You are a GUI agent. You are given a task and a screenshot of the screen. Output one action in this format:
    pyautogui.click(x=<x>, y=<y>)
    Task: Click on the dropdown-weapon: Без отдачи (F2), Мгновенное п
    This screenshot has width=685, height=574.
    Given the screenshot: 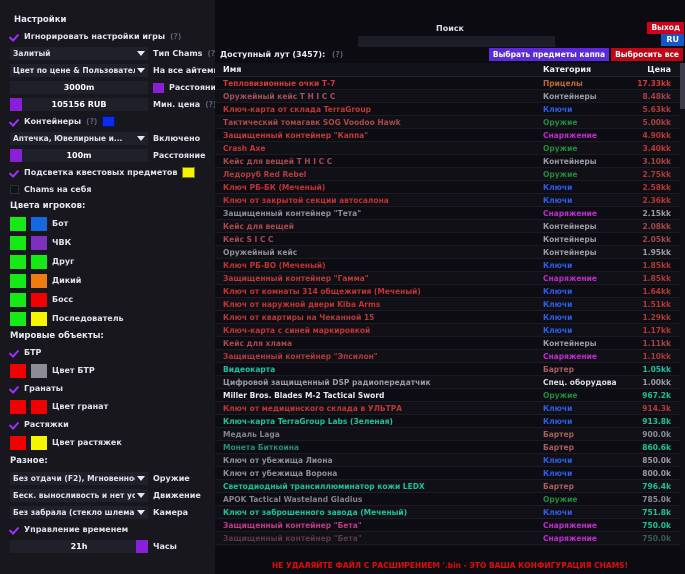 What is the action you would take?
    pyautogui.click(x=79, y=478)
    